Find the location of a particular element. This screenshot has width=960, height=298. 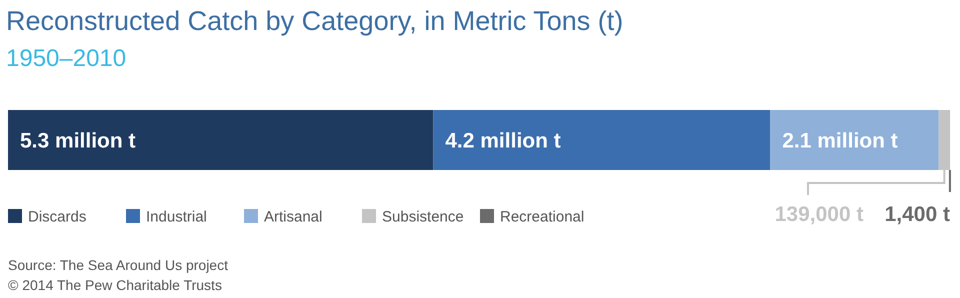

legend-label: Industrial is located at coordinates (176, 217).